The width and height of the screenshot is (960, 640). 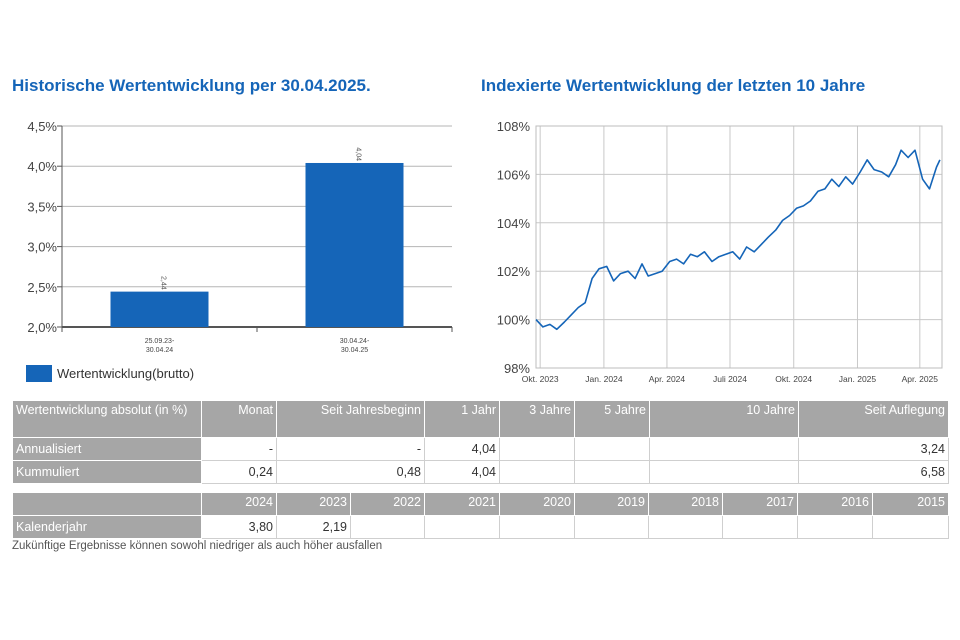 What do you see at coordinates (730, 379) in the screenshot?
I see `x-tick-label: Juli 2024` at bounding box center [730, 379].